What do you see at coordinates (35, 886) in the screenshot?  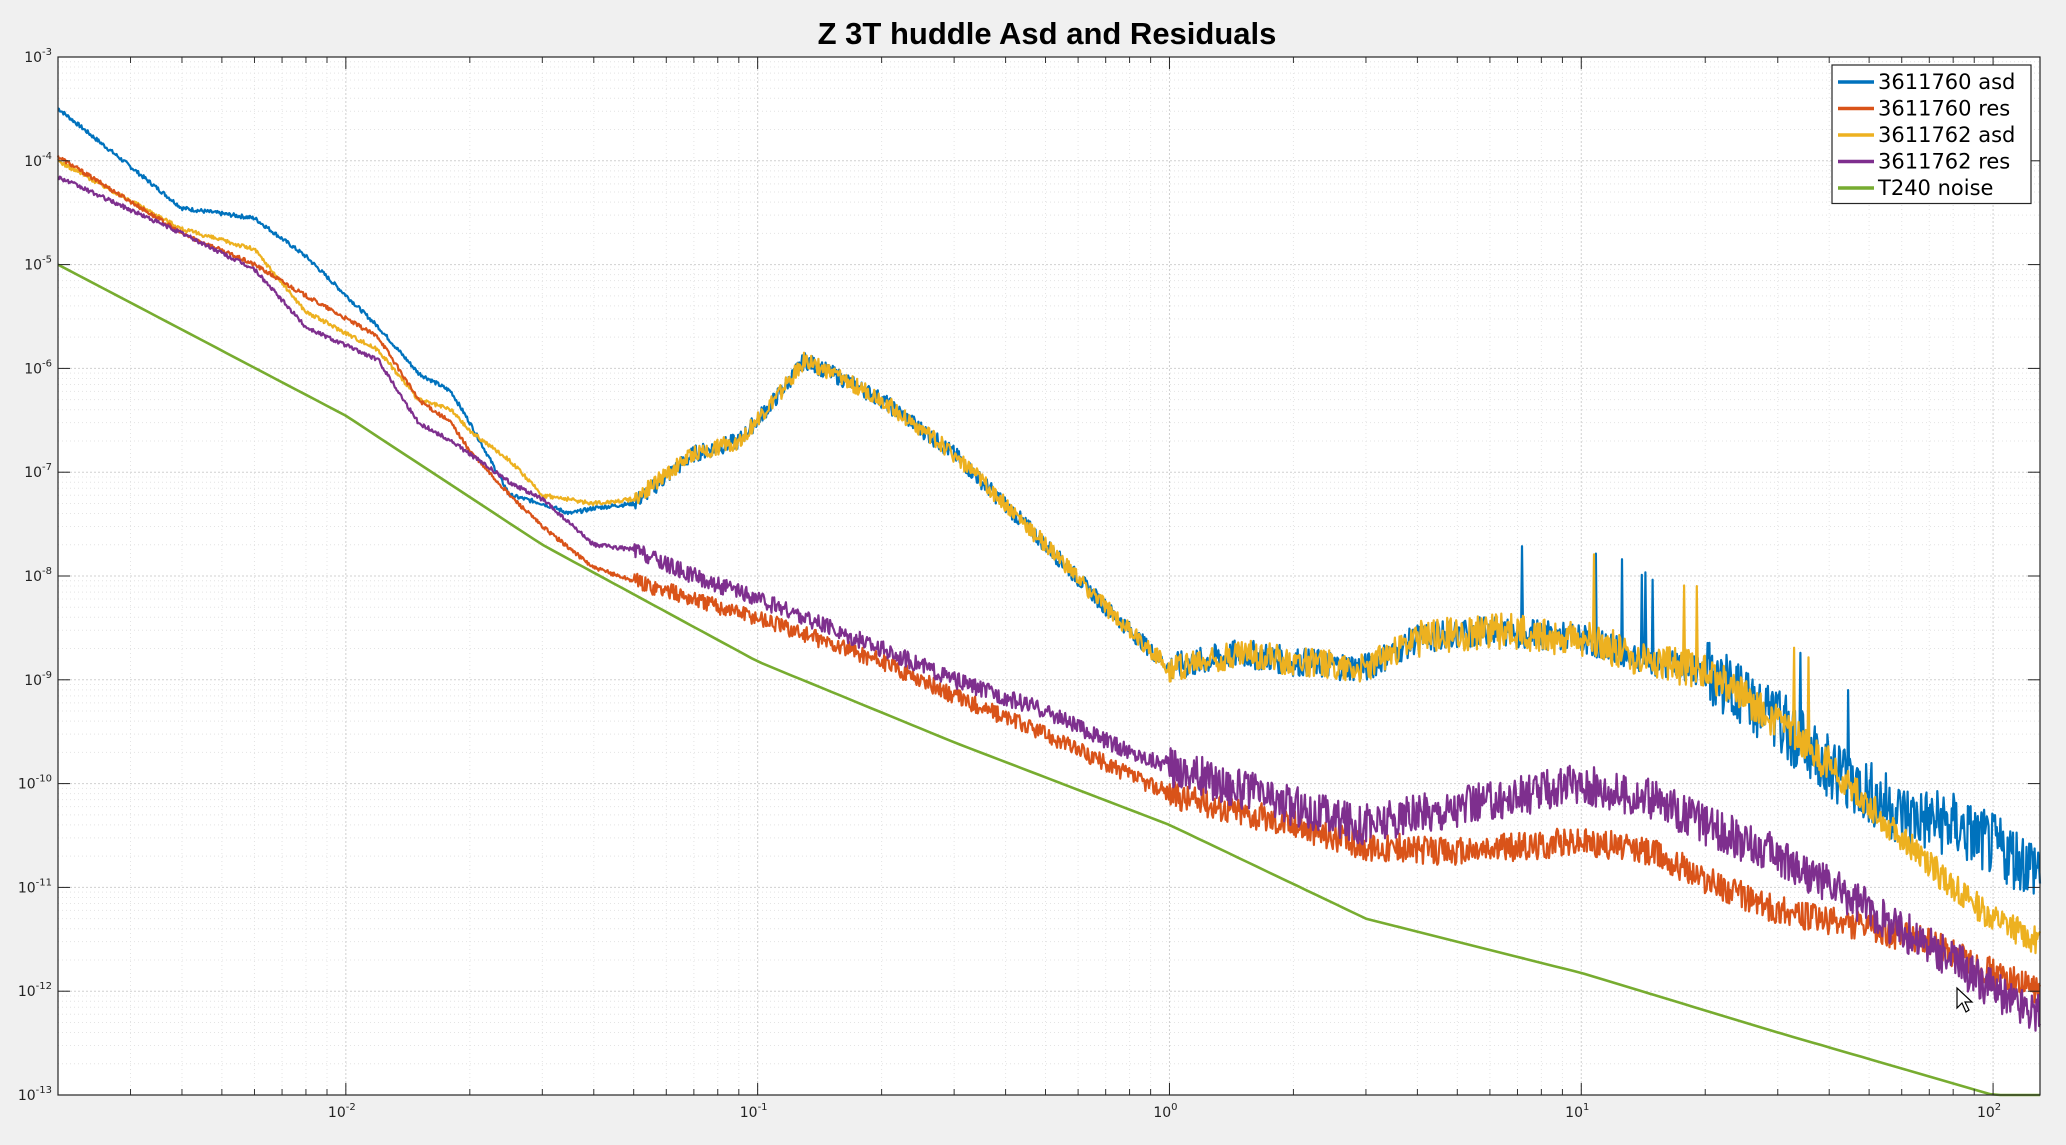 I see `y-tick-label: 10⁻¹¹` at bounding box center [35, 886].